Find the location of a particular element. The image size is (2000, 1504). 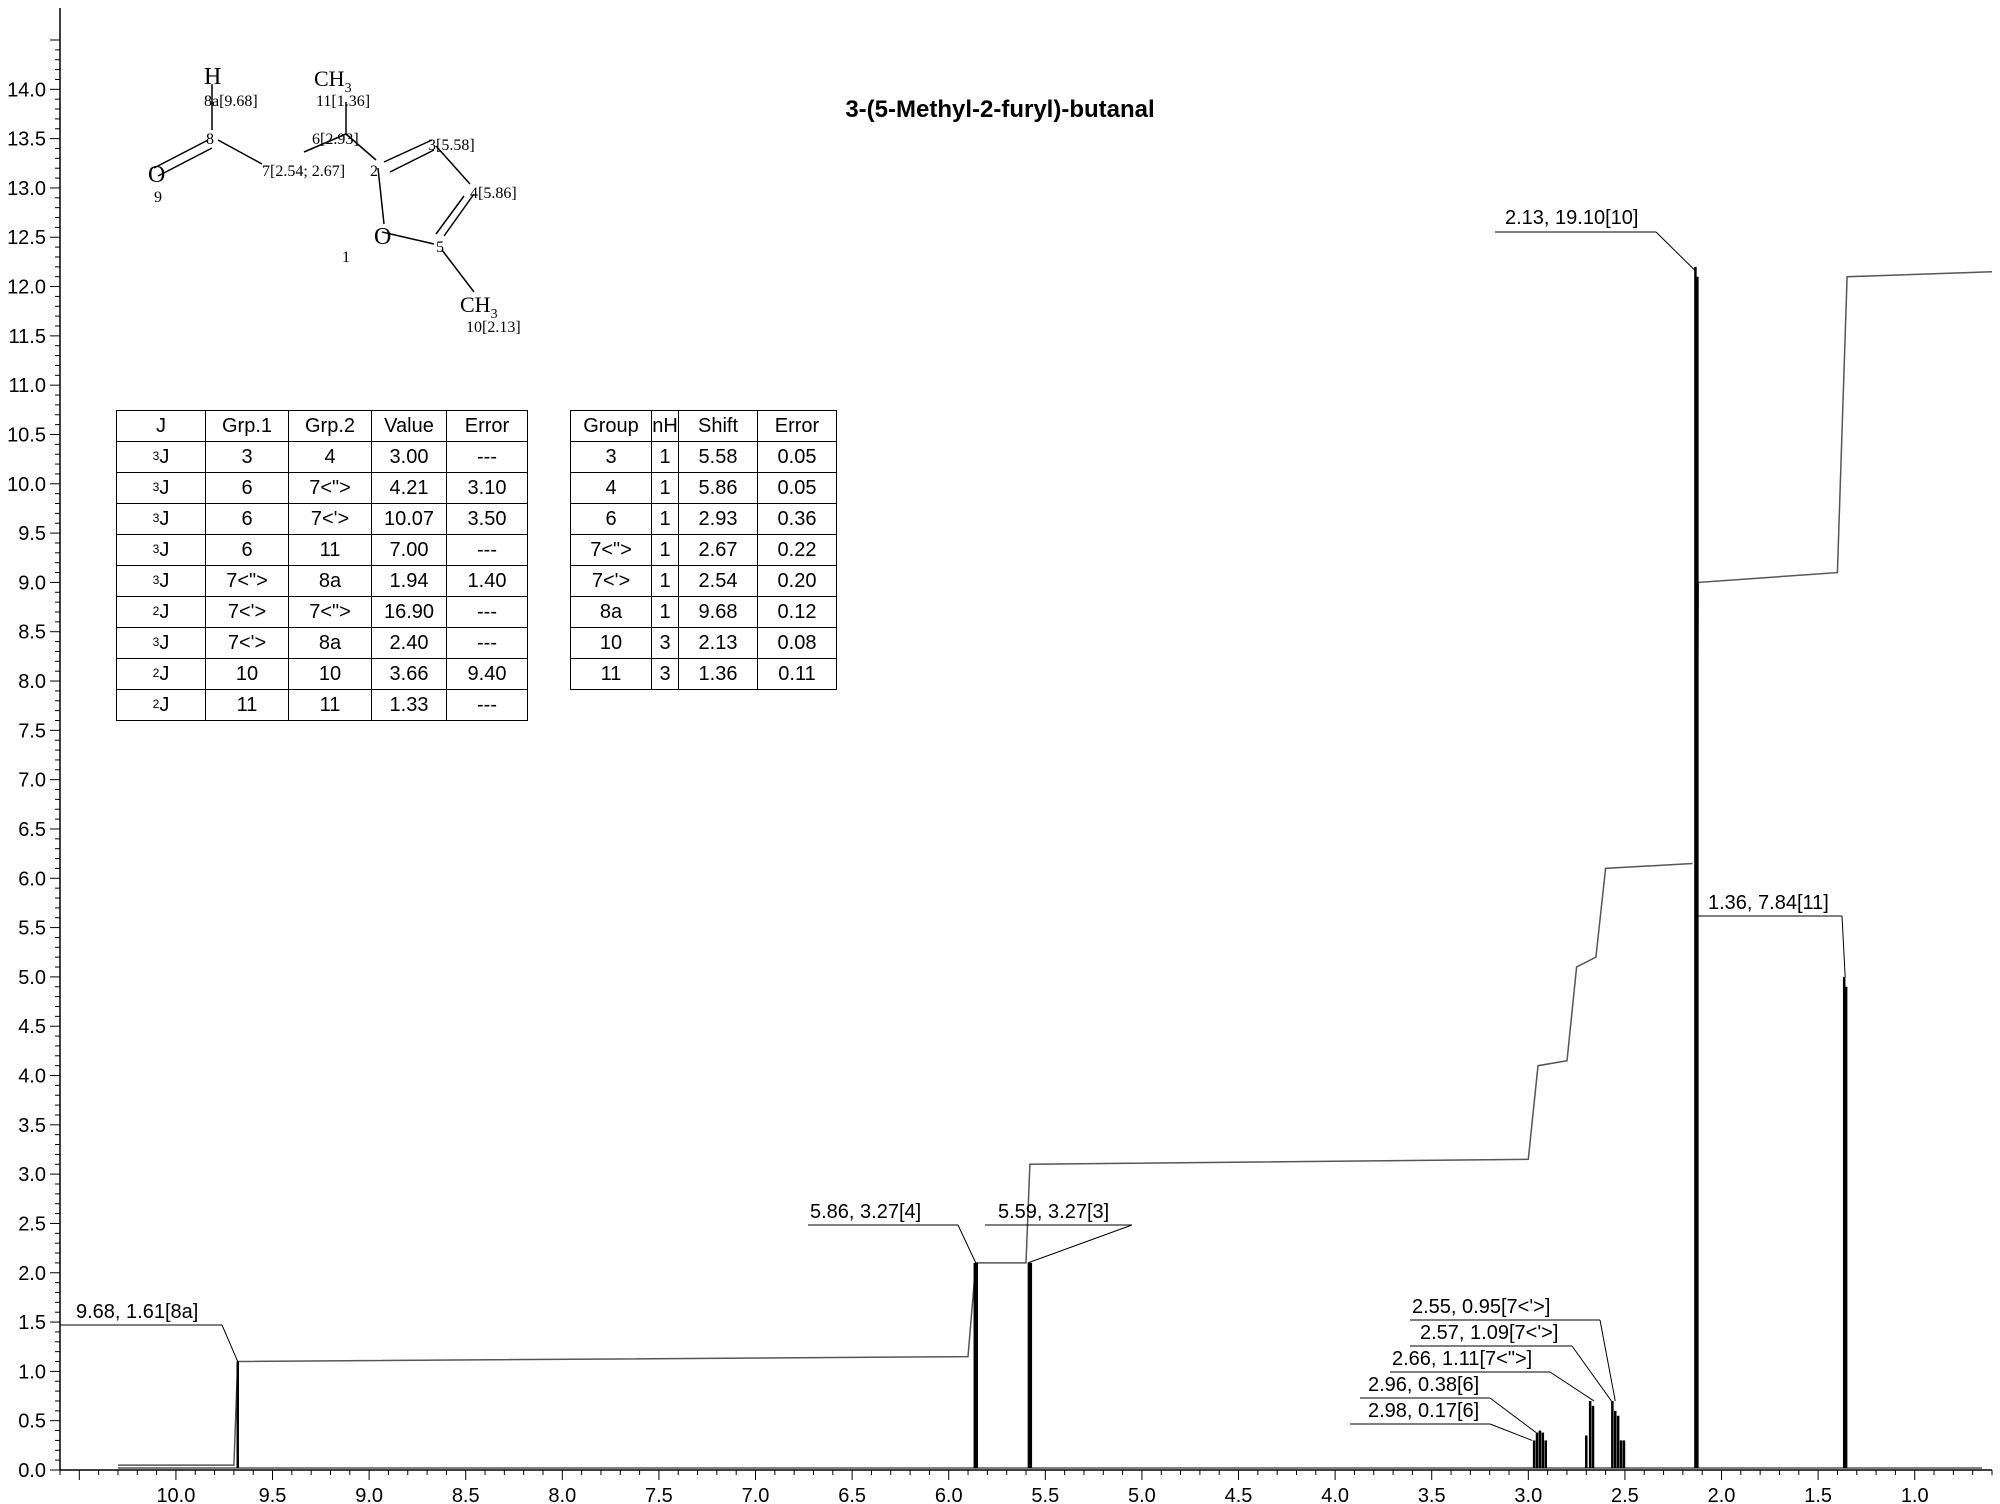

shift-table-header: Group nH Shift Error is located at coordinates (703, 426).